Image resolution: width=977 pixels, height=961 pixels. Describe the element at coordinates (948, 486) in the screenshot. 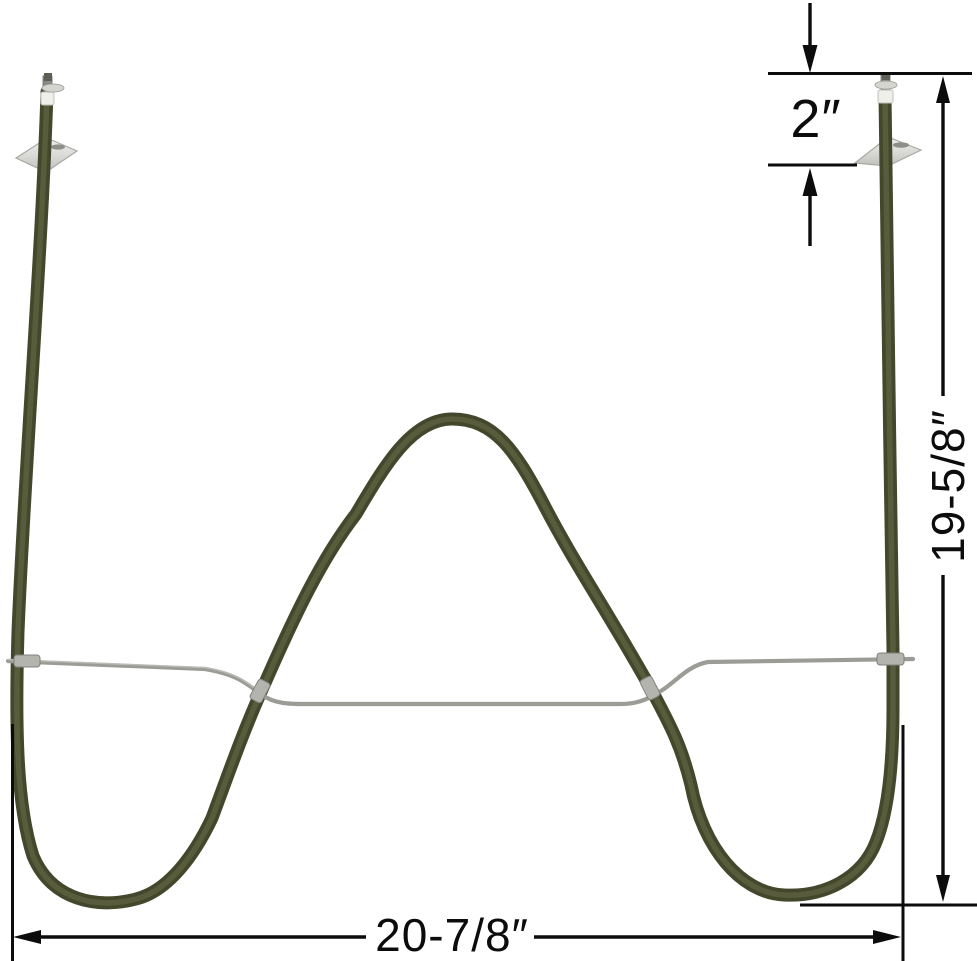

I see `dimension-label-overall-height: 19-5/8″` at that location.